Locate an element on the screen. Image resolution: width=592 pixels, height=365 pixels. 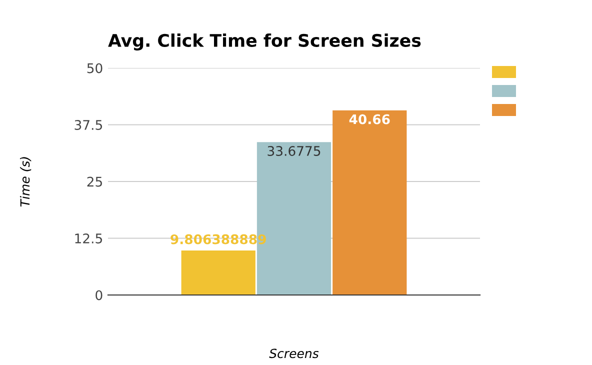
x-axis-title: Screens is located at coordinates (294, 353).